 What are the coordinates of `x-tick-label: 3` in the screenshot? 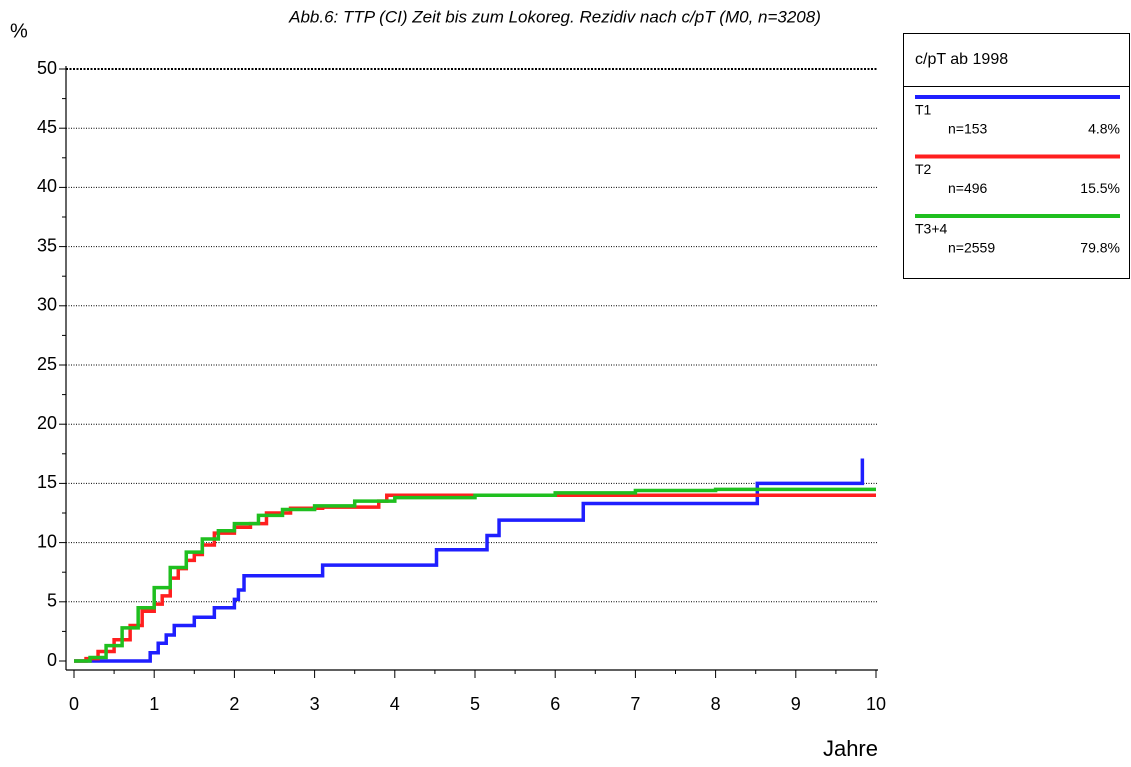 It's located at (315, 704).